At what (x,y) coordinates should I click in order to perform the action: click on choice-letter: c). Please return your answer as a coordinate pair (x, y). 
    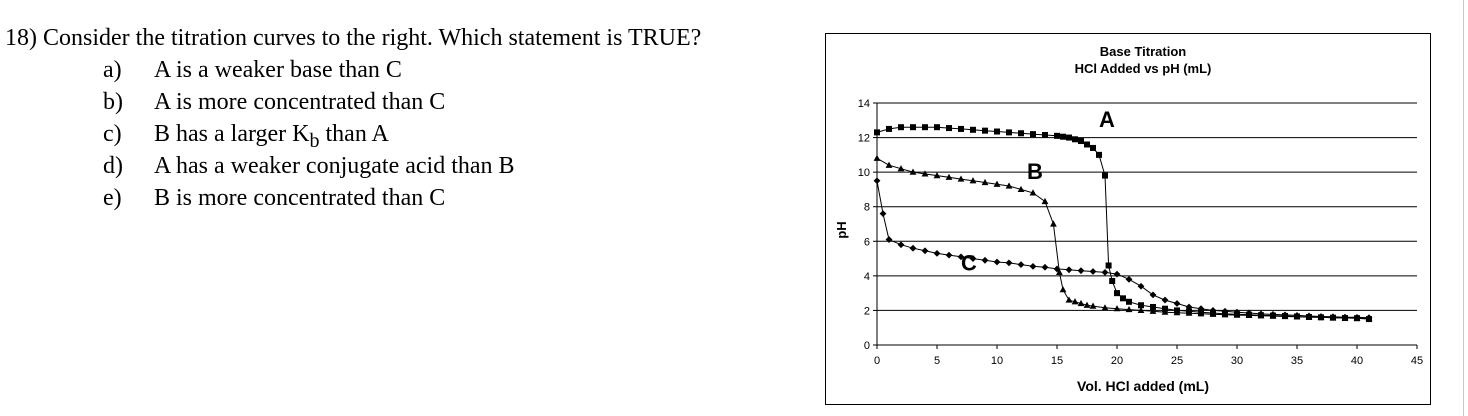
    Looking at the image, I should click on (112, 134).